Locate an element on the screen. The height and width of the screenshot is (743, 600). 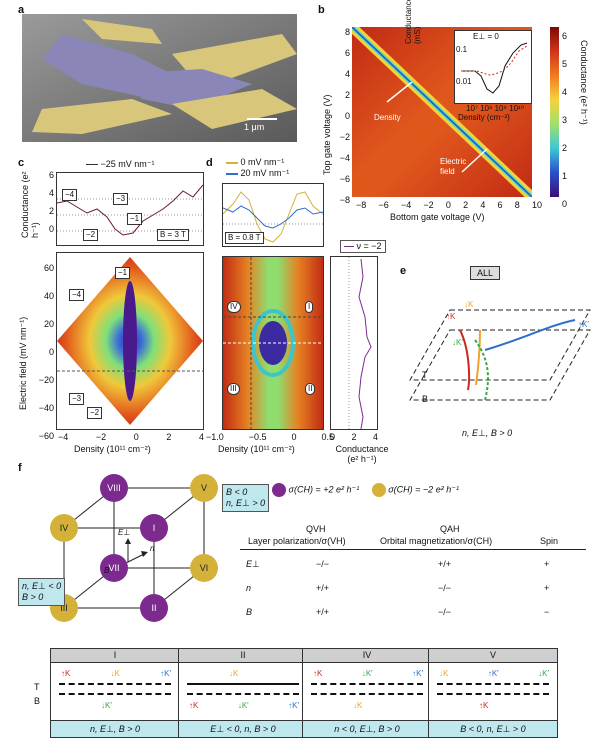
b-xticks: −8 −6 −4 −2 0 2 4 6 8 10 is located at coordinates (449, 205).